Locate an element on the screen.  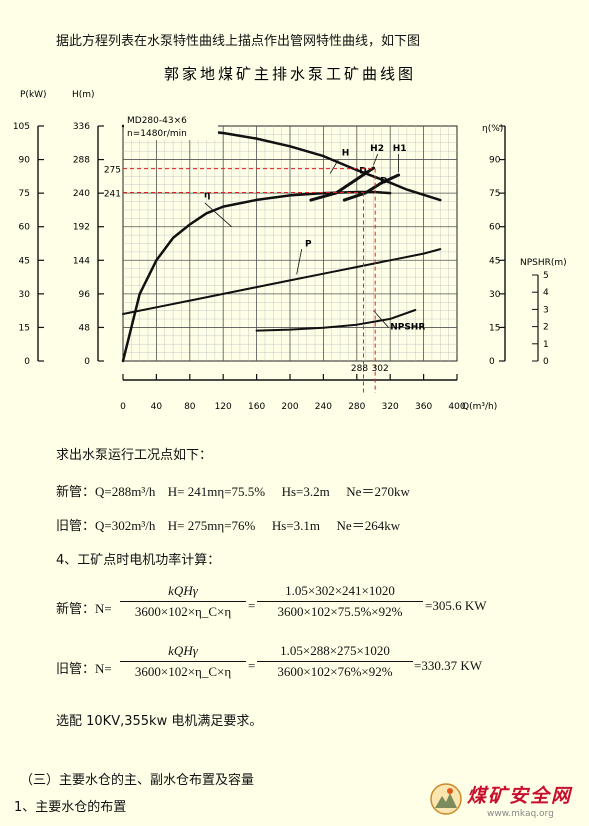
watermark-url: www.mkaq.org is located at coordinates (520, 814).